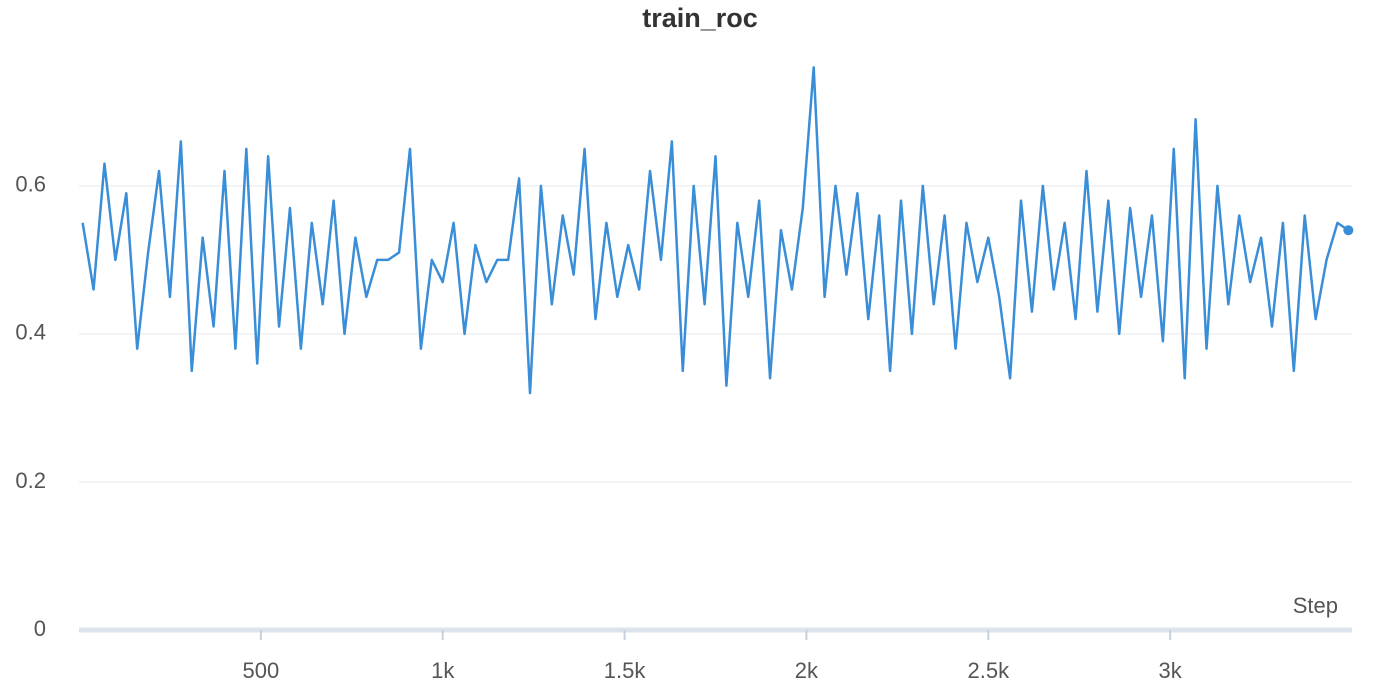  I want to click on end-point, so click(1348, 230).